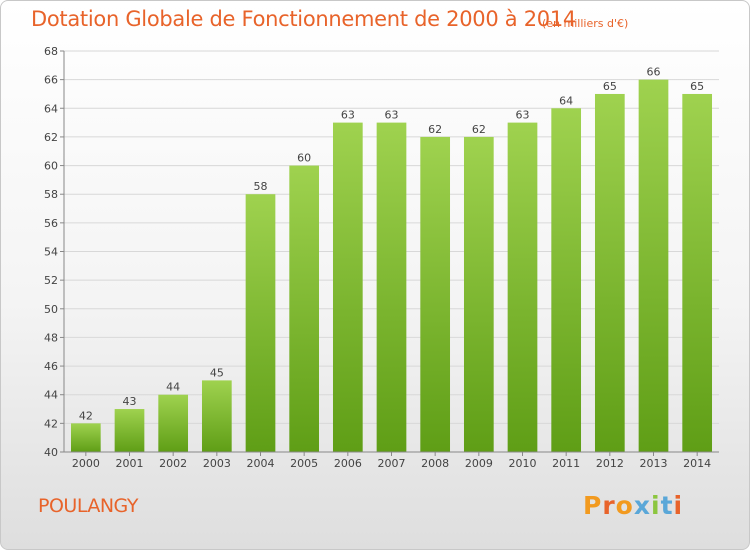 The width and height of the screenshot is (750, 550). I want to click on y-tick-label: 64, so click(51, 108).